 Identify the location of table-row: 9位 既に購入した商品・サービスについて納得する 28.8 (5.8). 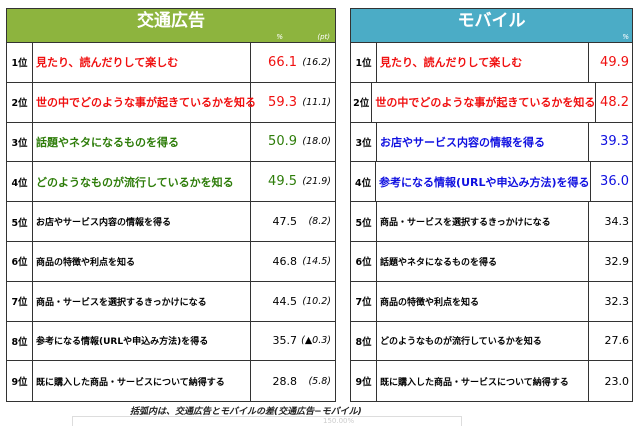
(171, 381).